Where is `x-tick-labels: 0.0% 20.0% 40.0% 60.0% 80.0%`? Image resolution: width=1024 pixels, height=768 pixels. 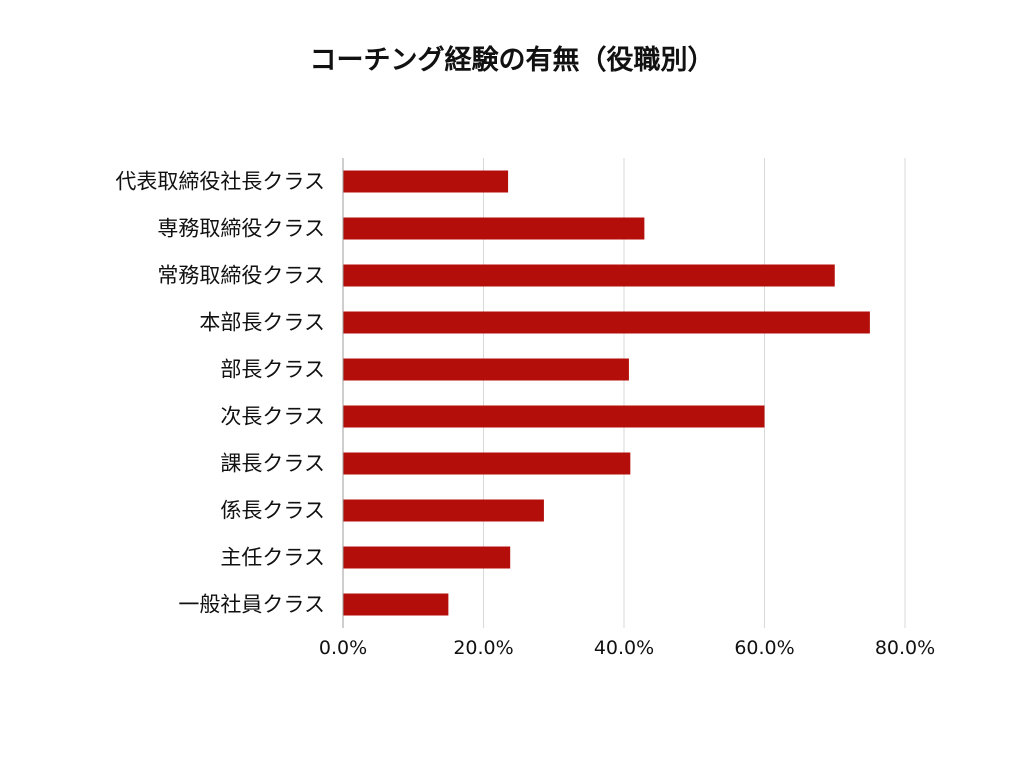
x-tick-labels: 0.0% 20.0% 40.0% 60.0% 80.0% is located at coordinates (627, 648).